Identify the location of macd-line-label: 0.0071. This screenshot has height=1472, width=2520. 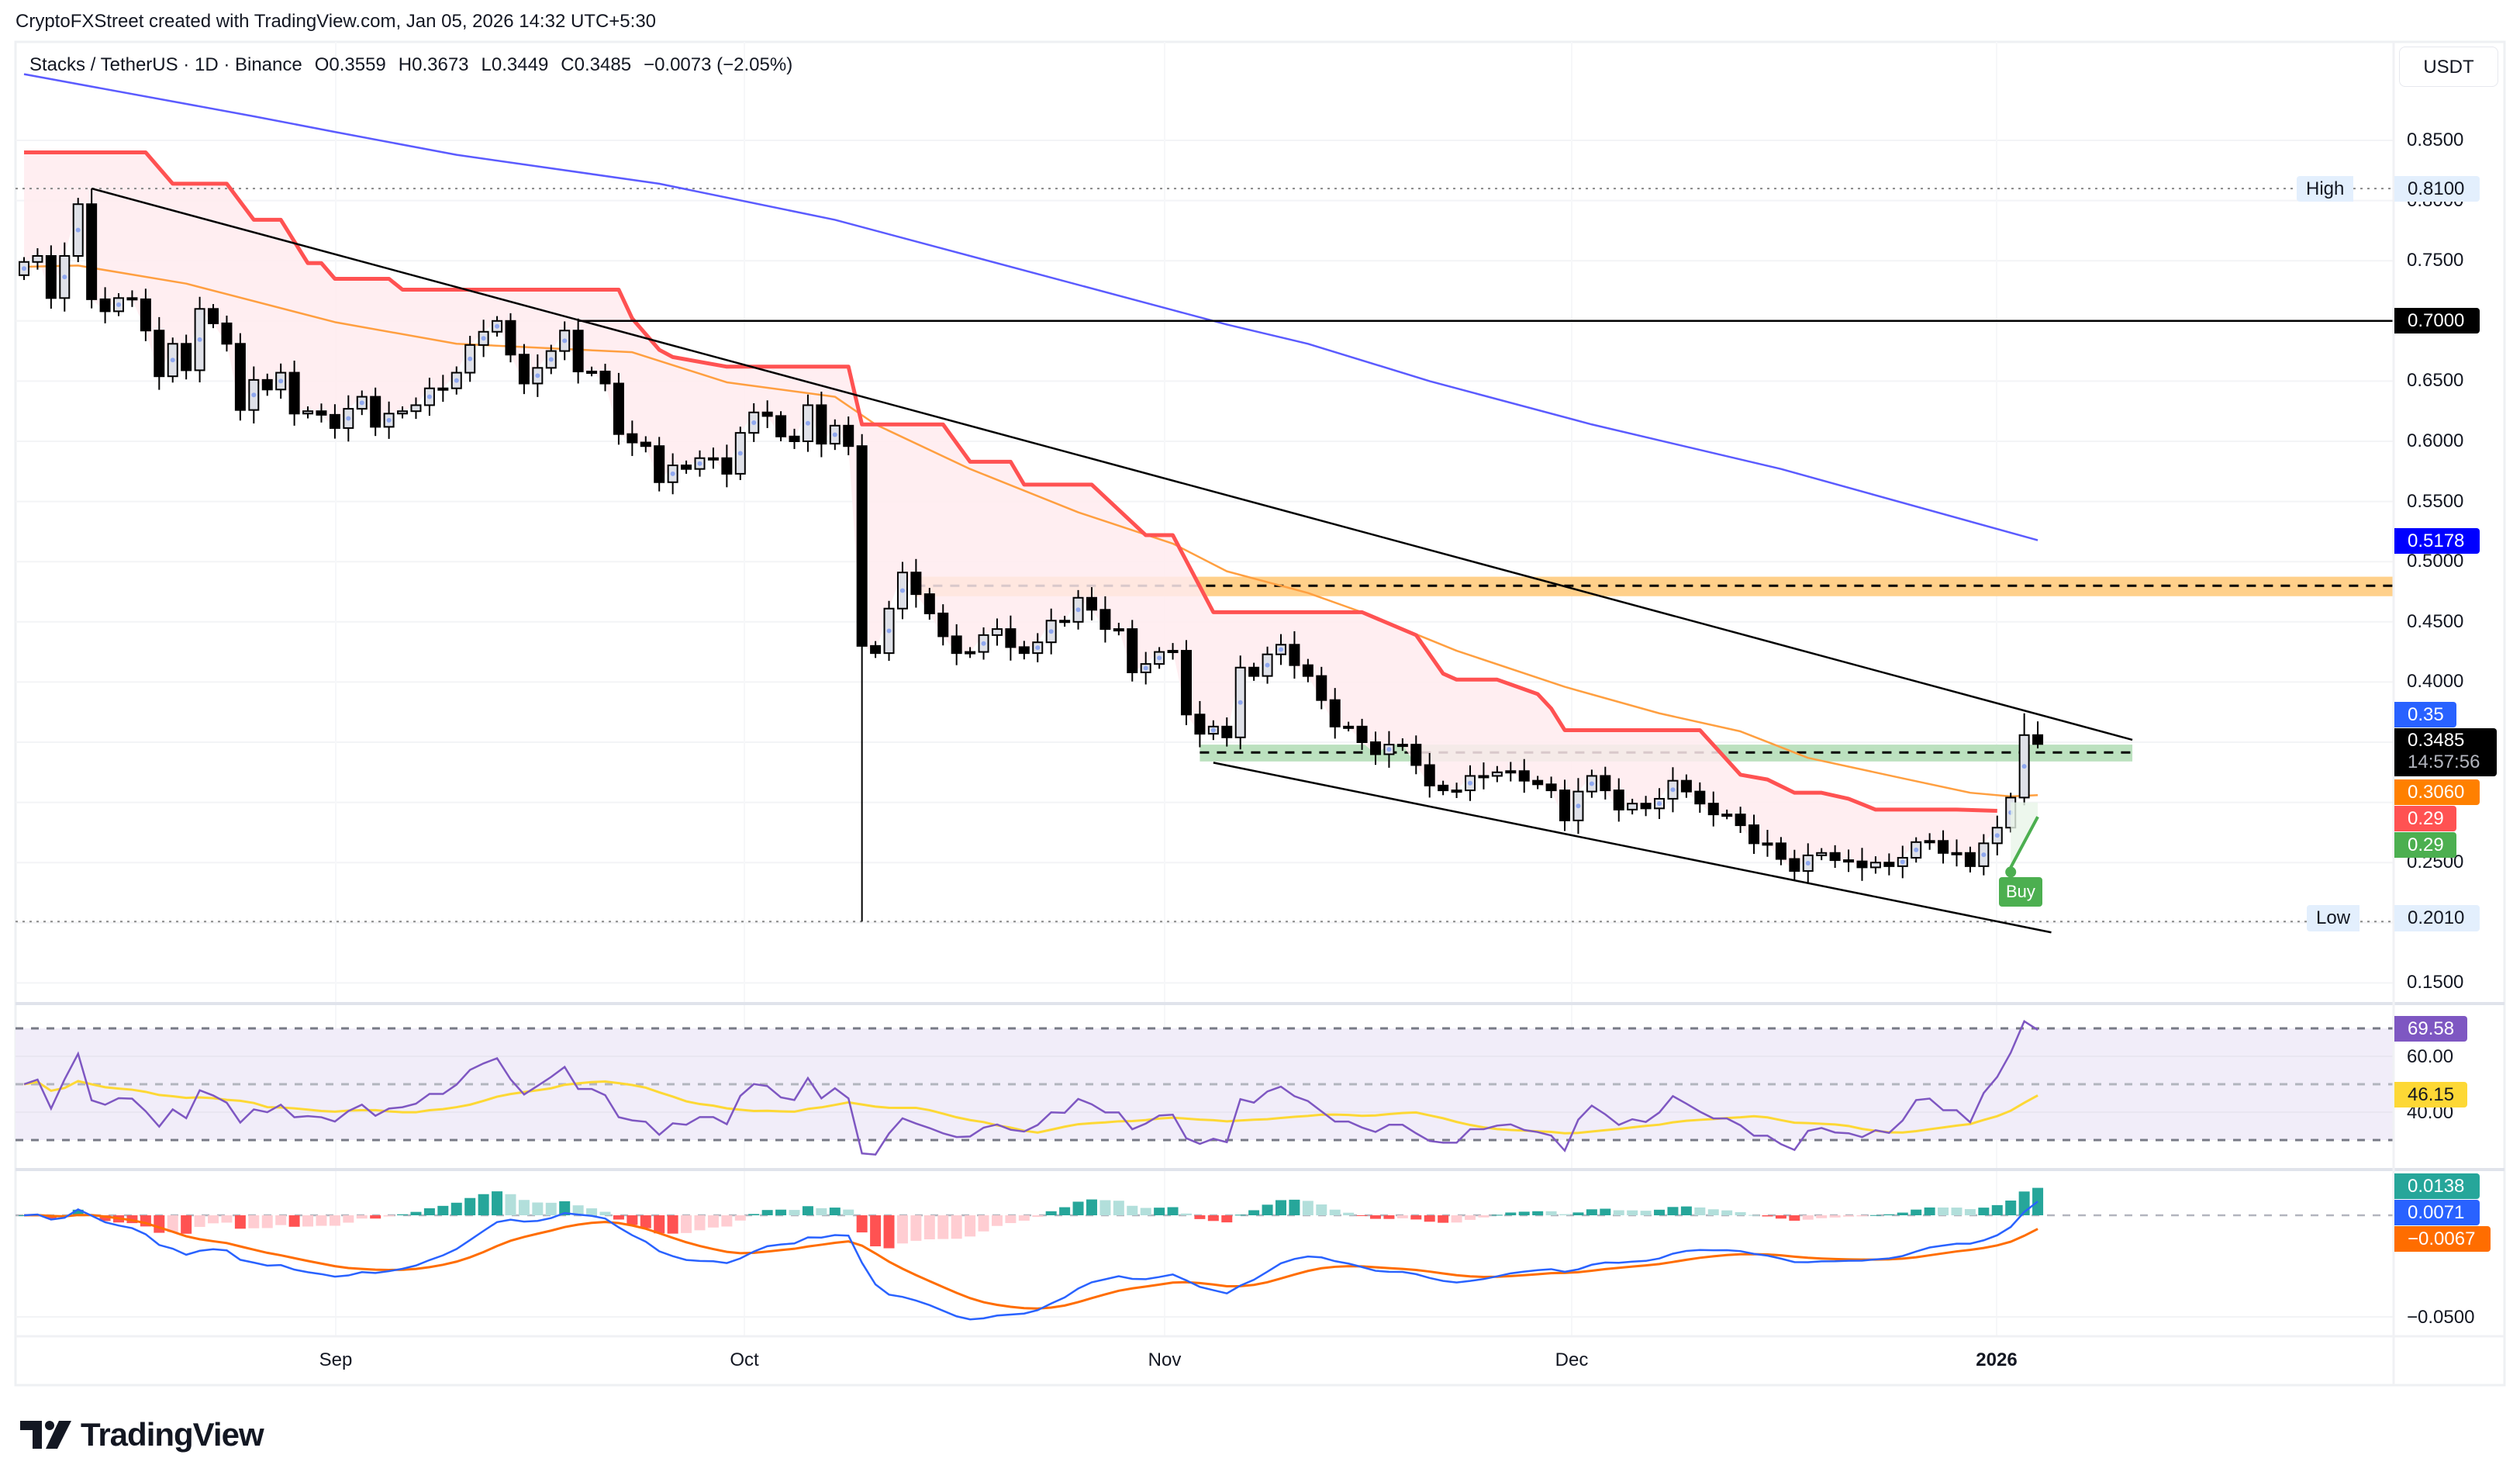
(2437, 1212).